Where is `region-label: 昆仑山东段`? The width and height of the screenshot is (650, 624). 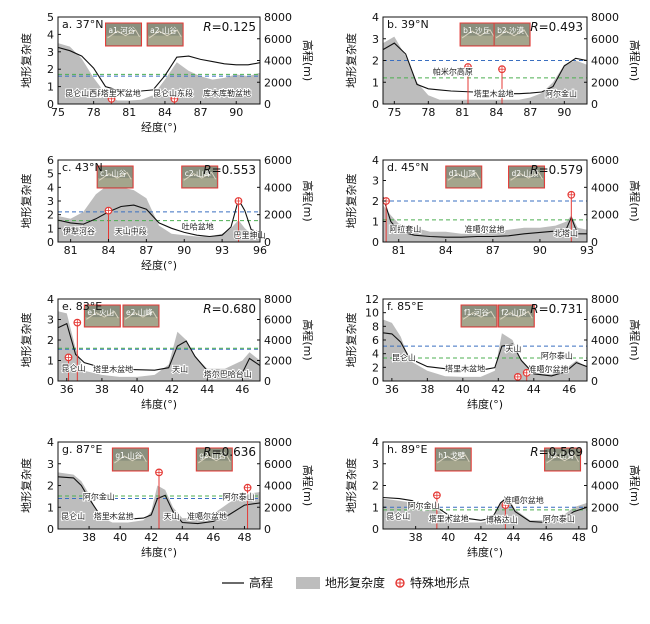
region-label: 昆仑山东段 is located at coordinates (173, 93).